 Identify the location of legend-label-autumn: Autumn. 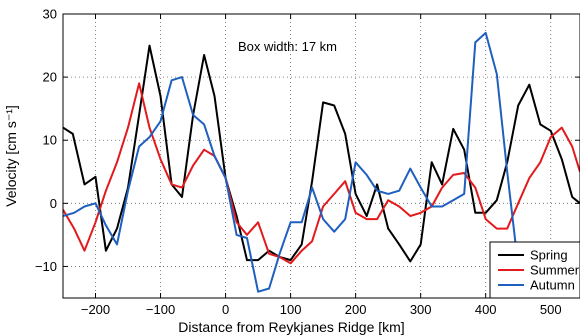
(552, 285).